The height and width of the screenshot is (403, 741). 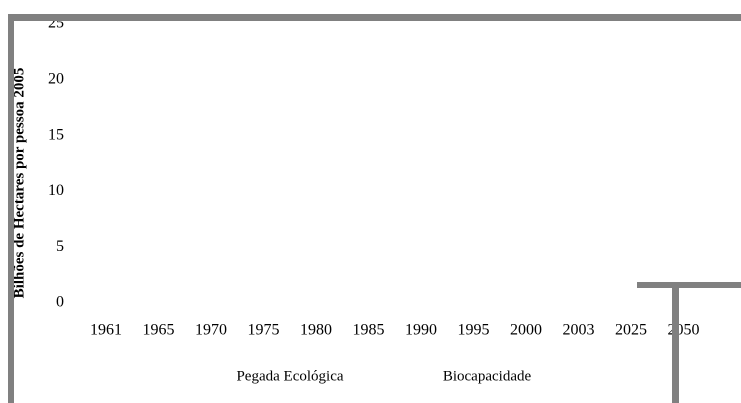 I want to click on x-tick-label: 1985, so click(x=369, y=330).